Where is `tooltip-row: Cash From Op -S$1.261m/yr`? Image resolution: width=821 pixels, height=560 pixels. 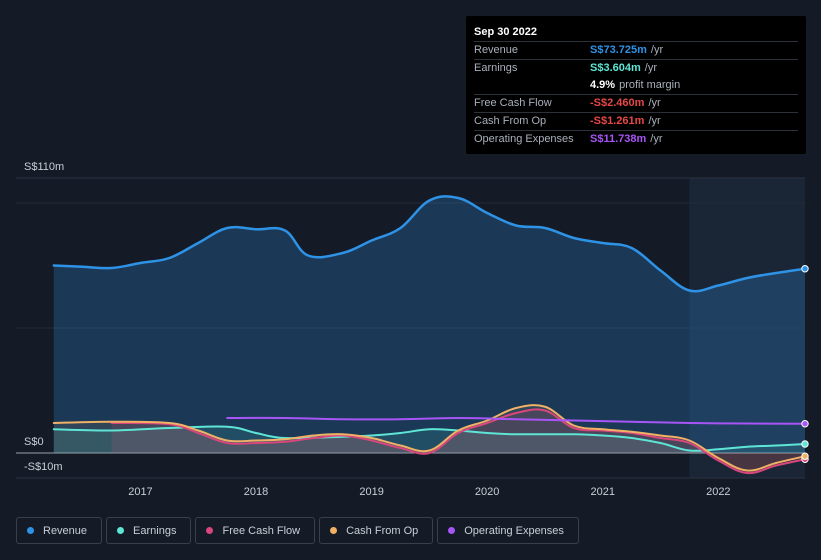 tooltip-row: Cash From Op -S$1.261m/yr is located at coordinates (636, 121).